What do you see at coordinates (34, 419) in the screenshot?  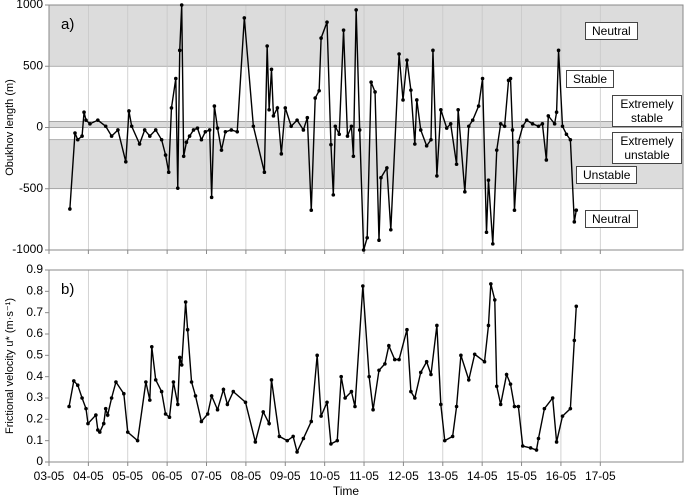 I see `y-tick-label: 0.2` at bounding box center [34, 419].